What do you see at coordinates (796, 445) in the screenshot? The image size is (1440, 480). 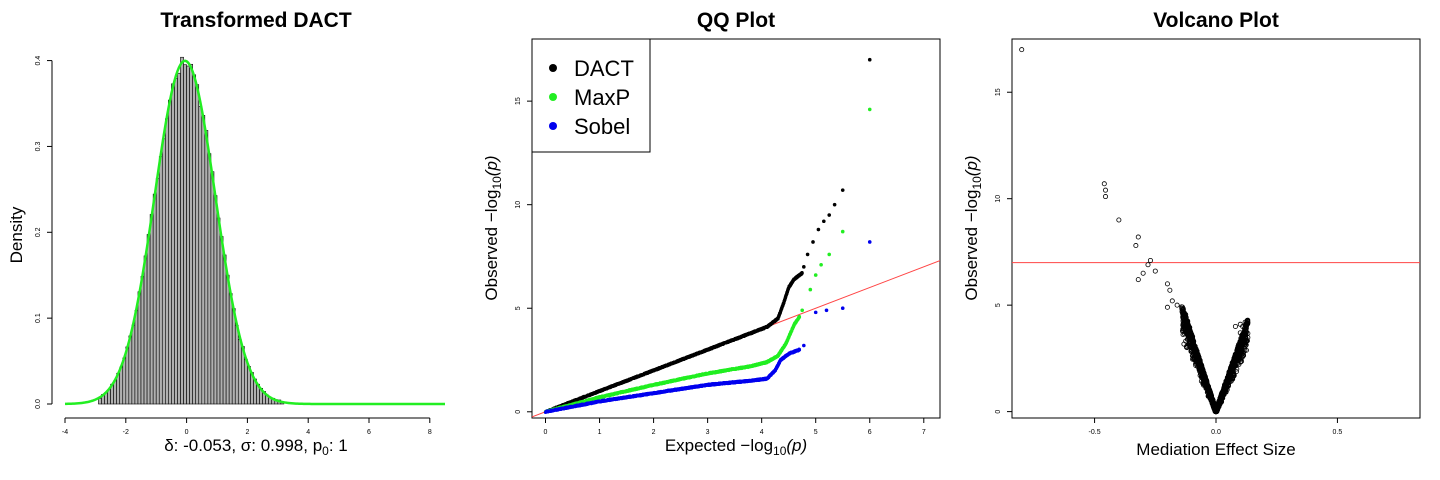 I see `qq-x-label-end: (p)` at bounding box center [796, 445].